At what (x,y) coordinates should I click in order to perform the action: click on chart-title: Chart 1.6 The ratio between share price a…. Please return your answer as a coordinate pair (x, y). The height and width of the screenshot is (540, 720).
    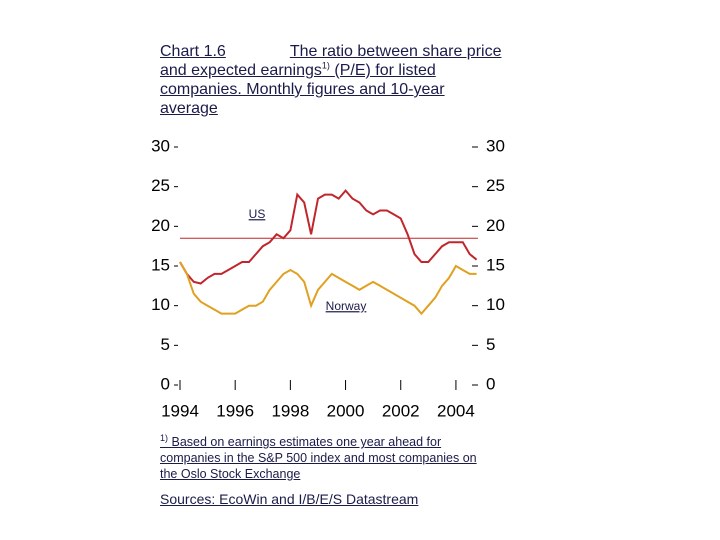
    Looking at the image, I should click on (332, 80).